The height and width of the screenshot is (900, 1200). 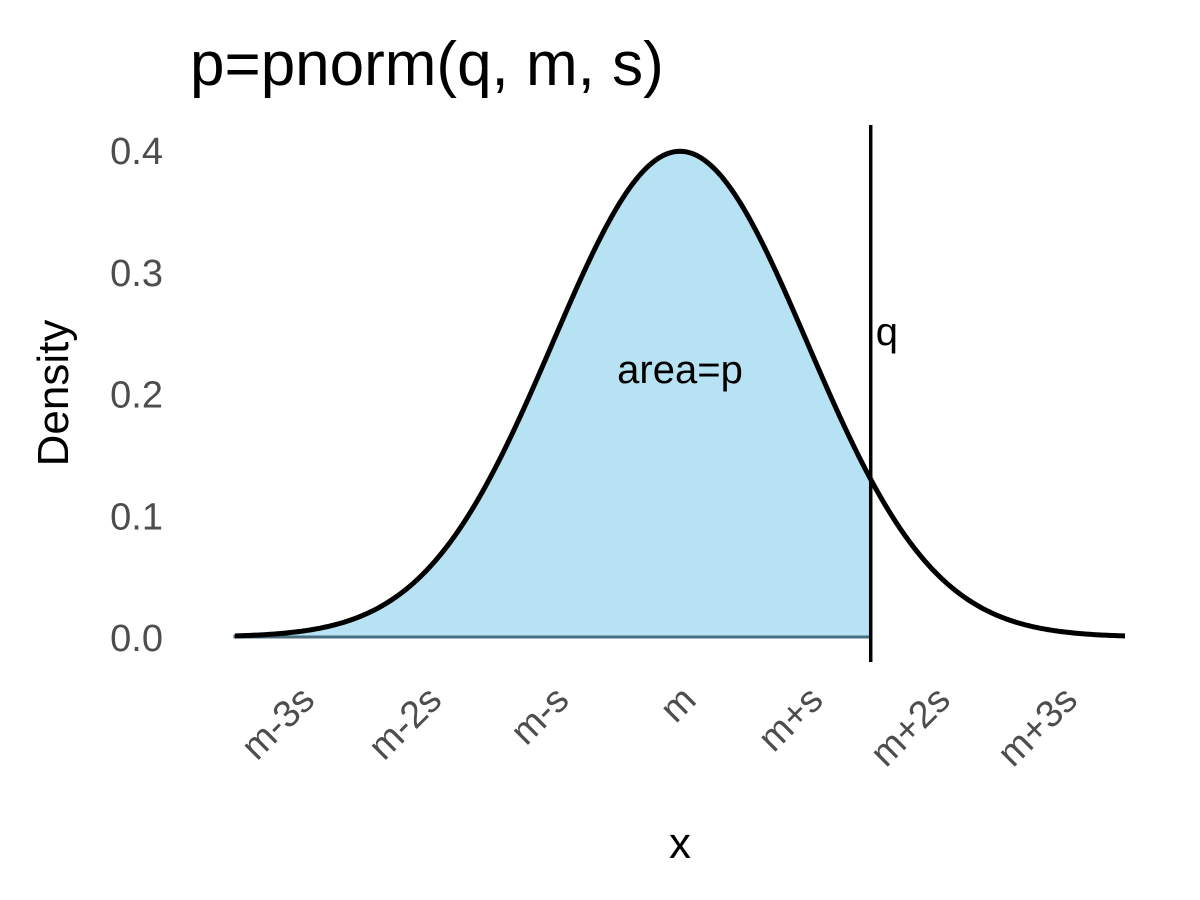 What do you see at coordinates (278, 723) in the screenshot?
I see `x-tick-label: m-3s` at bounding box center [278, 723].